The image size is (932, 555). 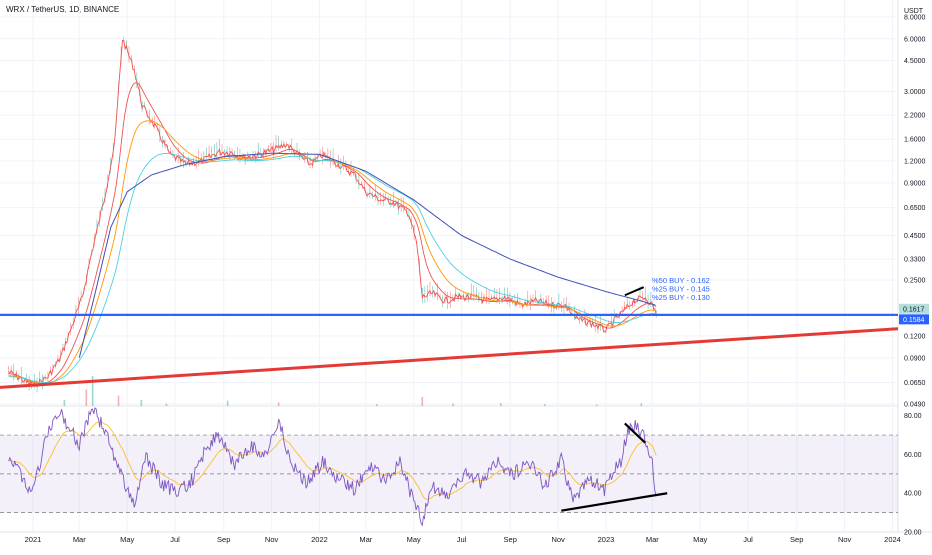 I want to click on rsi-signal-line, so click(x=332, y=461).